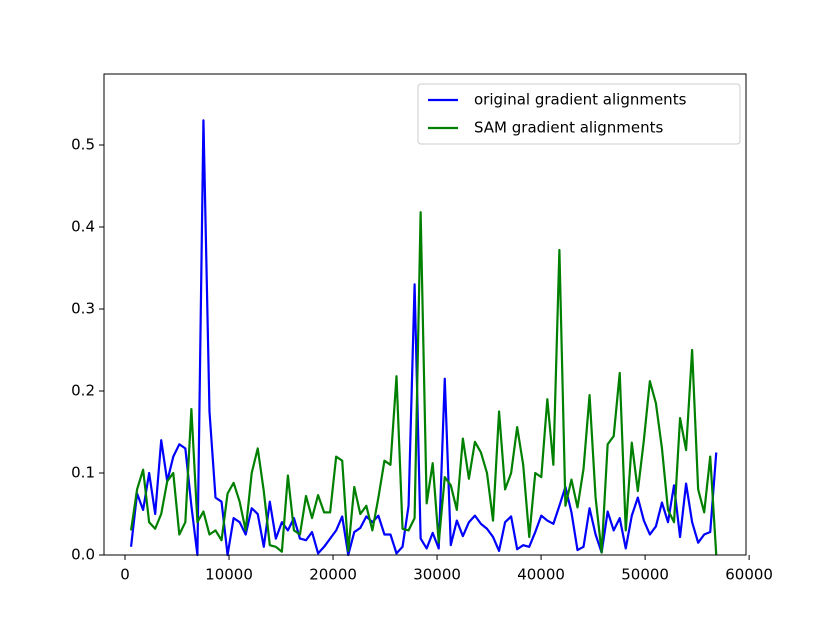  I want to click on x-tick-label: 10000, so click(229, 575).